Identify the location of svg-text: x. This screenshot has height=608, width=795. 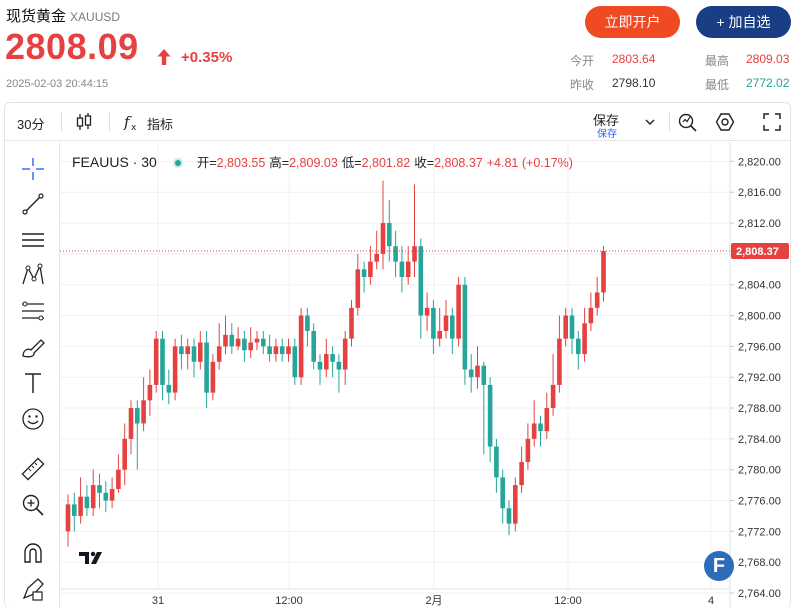
(134, 128).